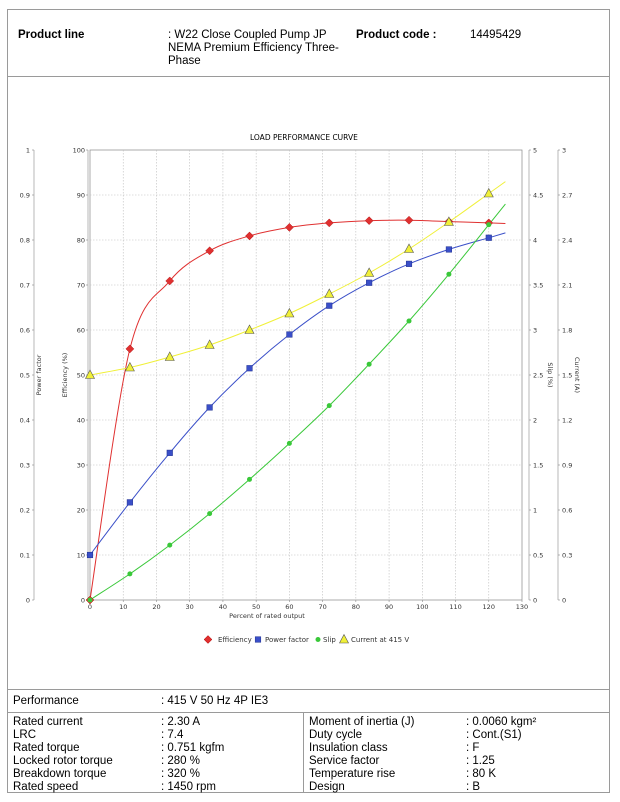 This screenshot has height=802, width=620. I want to click on y-tick-label: 2.5, so click(538, 375).